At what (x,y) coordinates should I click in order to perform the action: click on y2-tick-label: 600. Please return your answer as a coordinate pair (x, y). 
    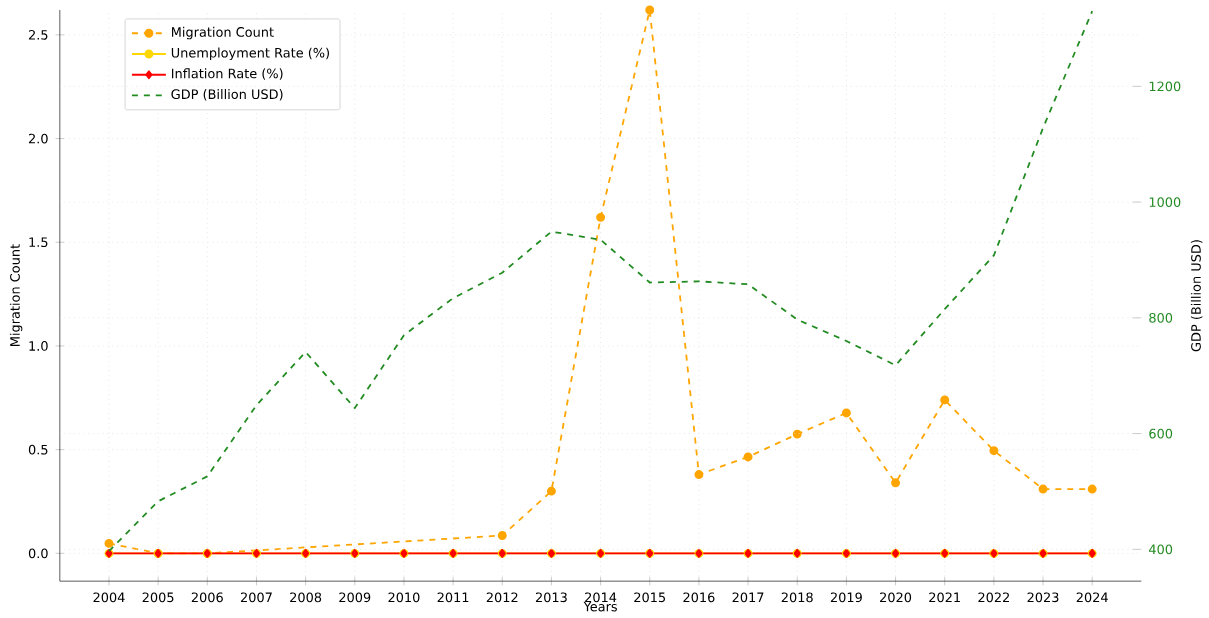
    Looking at the image, I should click on (1161, 433).